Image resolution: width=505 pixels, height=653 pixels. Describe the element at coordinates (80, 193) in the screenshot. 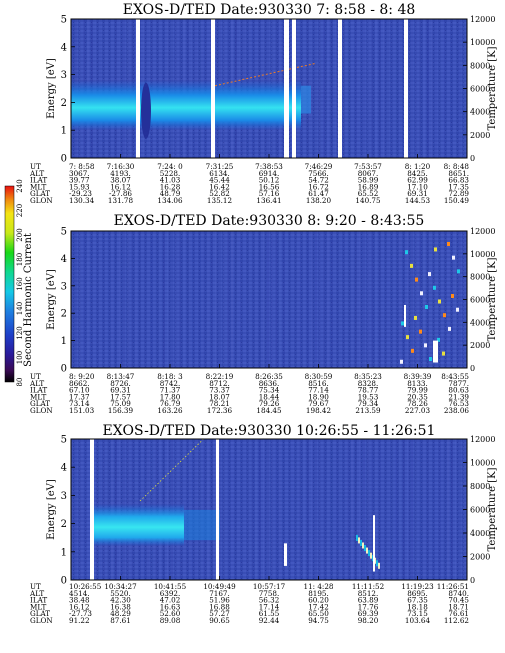

I see `table-cell: -29.23` at that location.